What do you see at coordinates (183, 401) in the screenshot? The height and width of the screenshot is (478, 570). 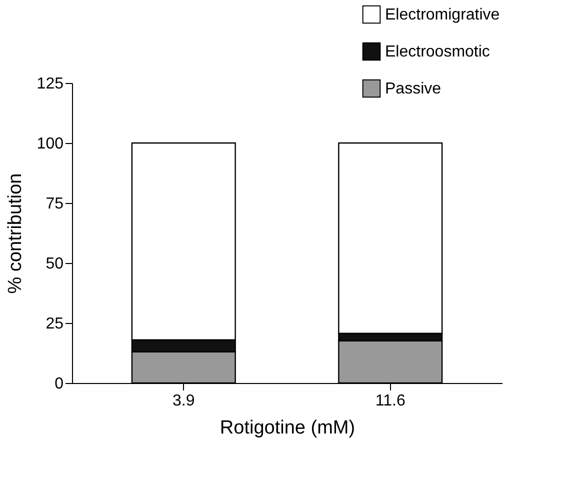 I see `x-tick-label: 3.9` at bounding box center [183, 401].